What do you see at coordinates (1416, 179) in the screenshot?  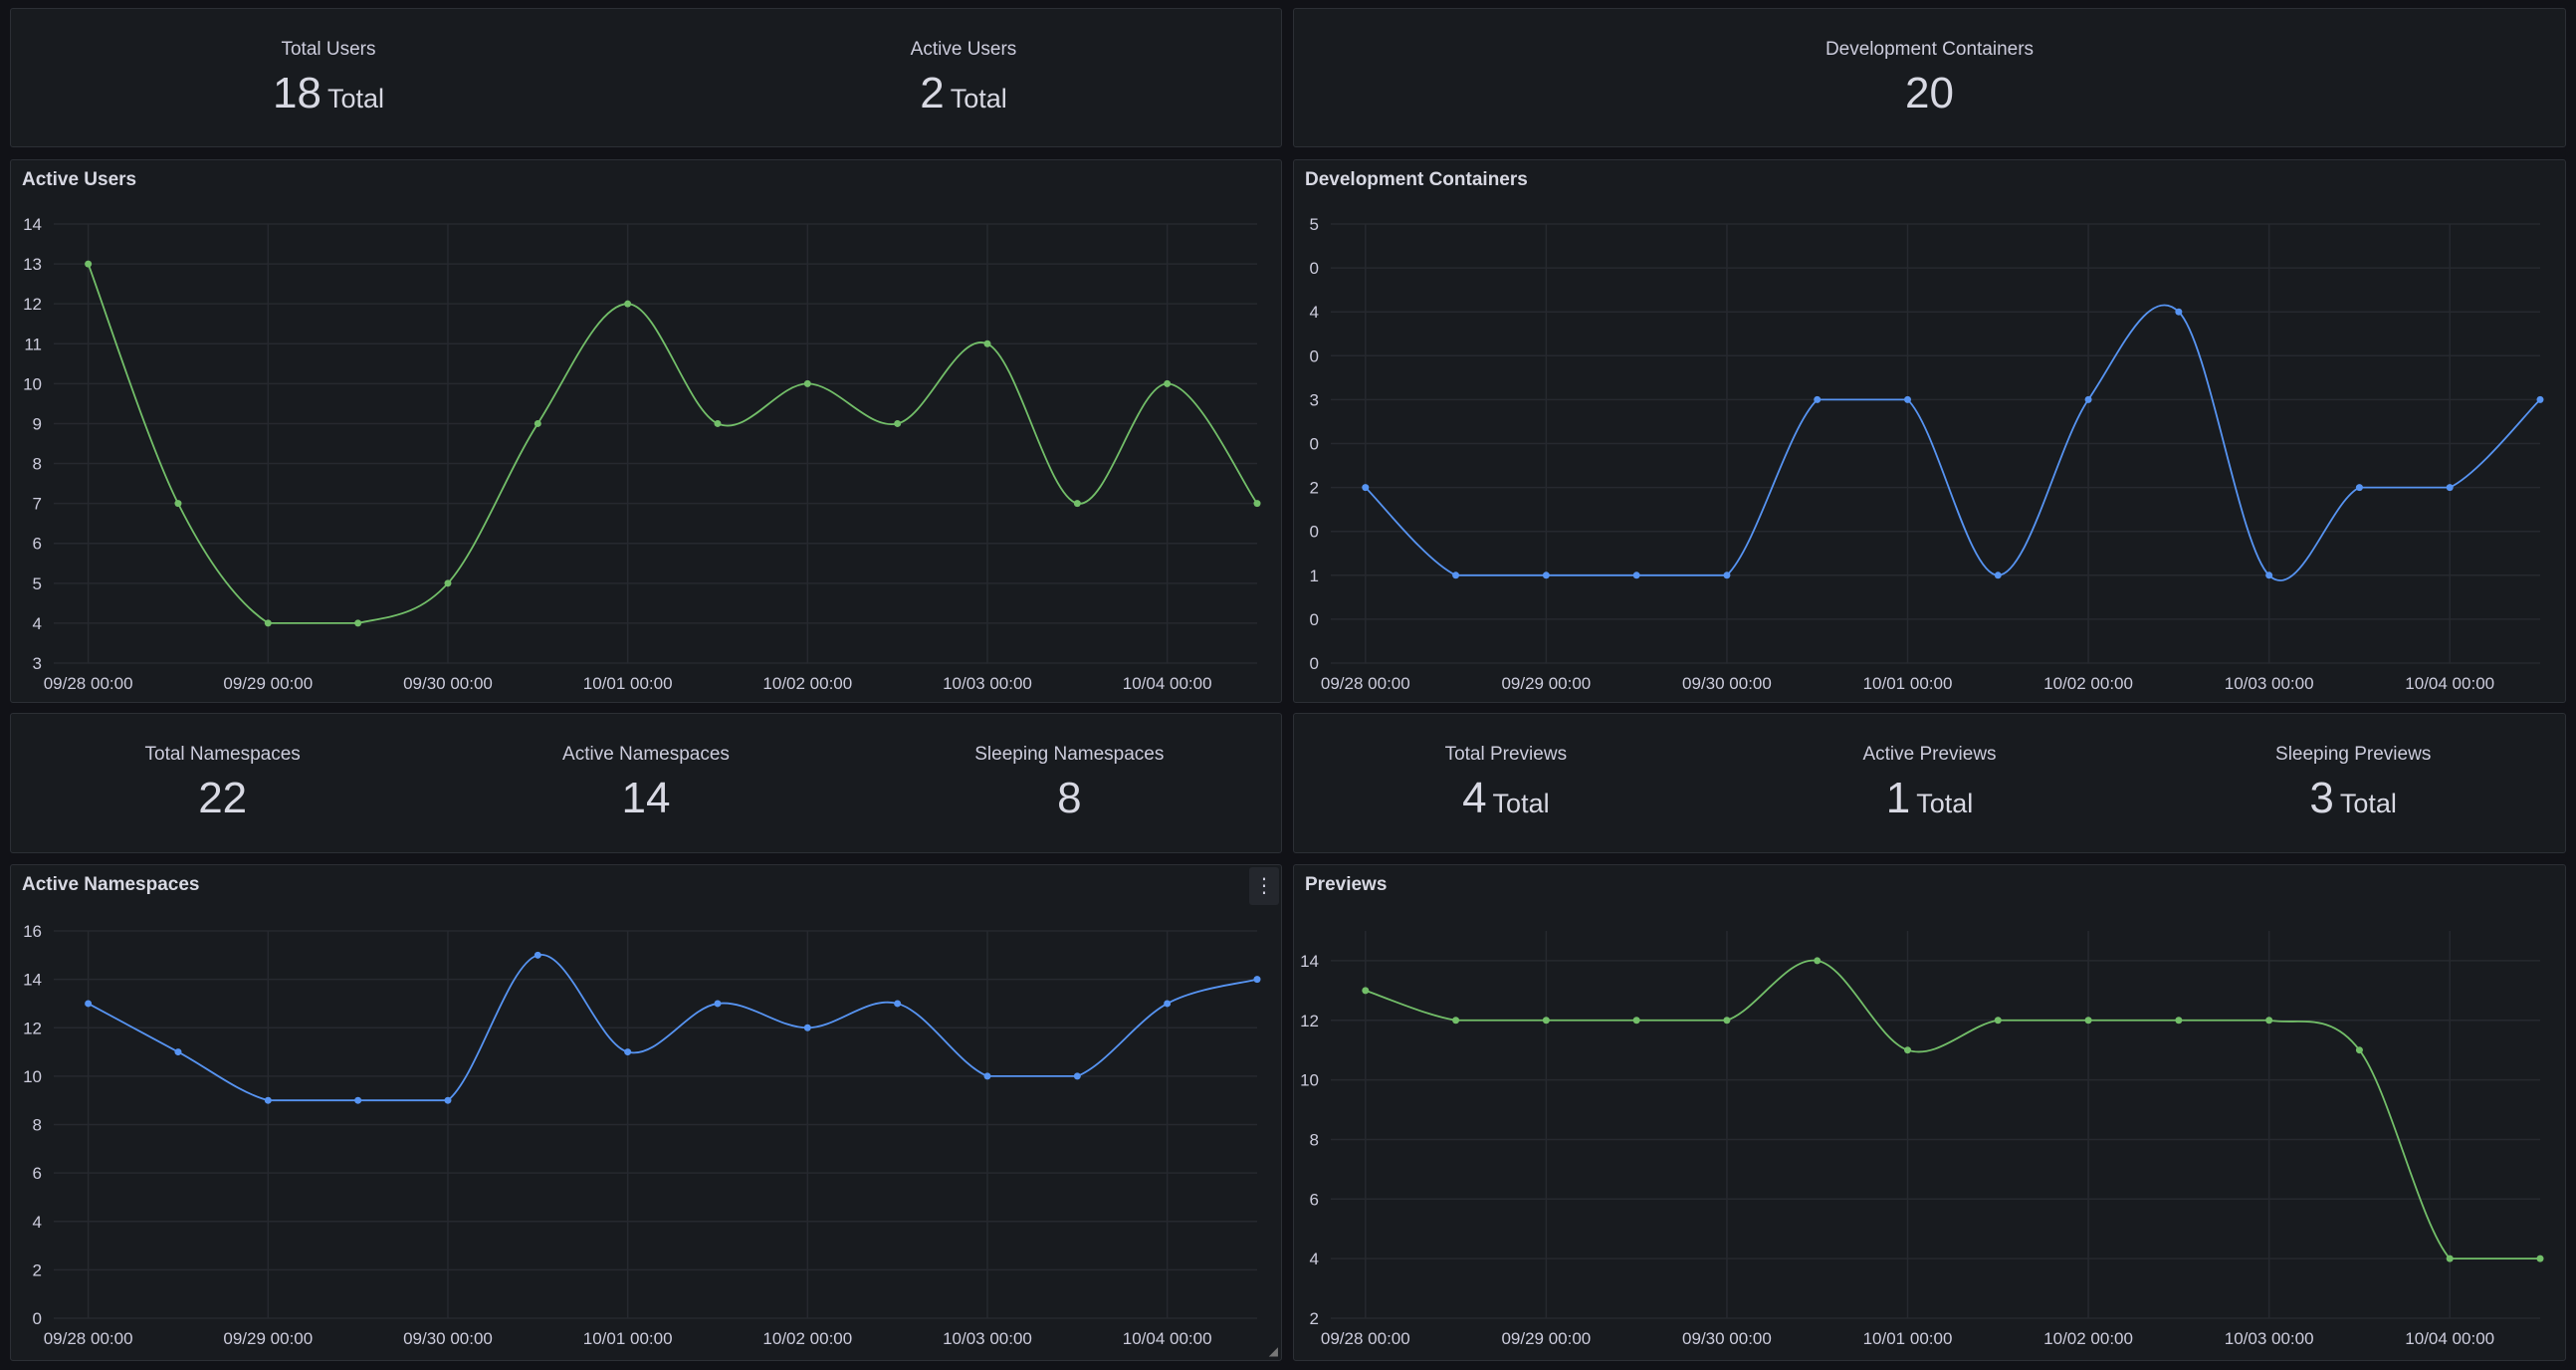 I see `panel-title: Development Containers` at bounding box center [1416, 179].